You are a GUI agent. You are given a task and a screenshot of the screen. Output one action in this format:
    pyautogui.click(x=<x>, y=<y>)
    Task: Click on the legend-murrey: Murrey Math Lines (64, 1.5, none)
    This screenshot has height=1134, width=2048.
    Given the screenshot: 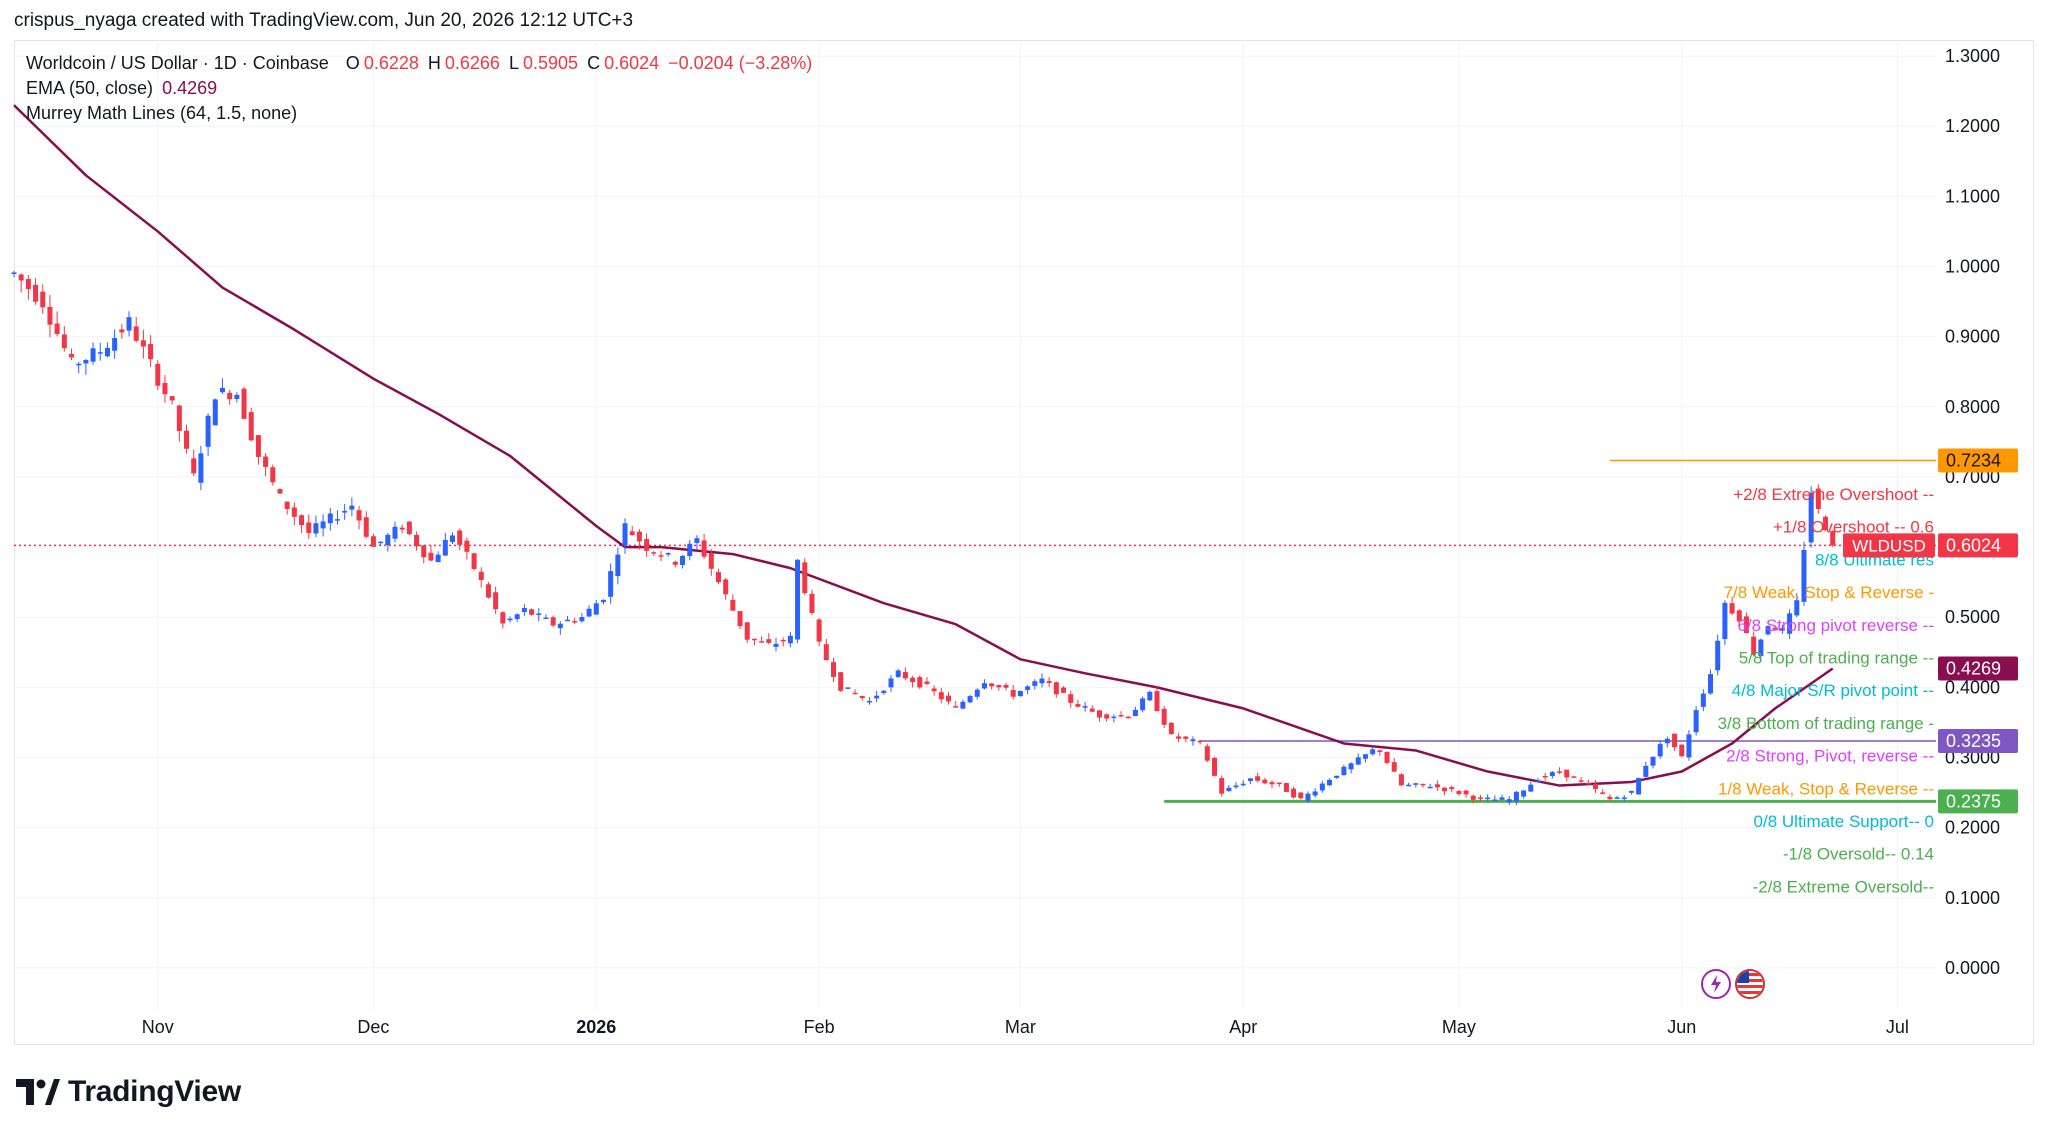 What is the action you would take?
    pyautogui.click(x=163, y=113)
    